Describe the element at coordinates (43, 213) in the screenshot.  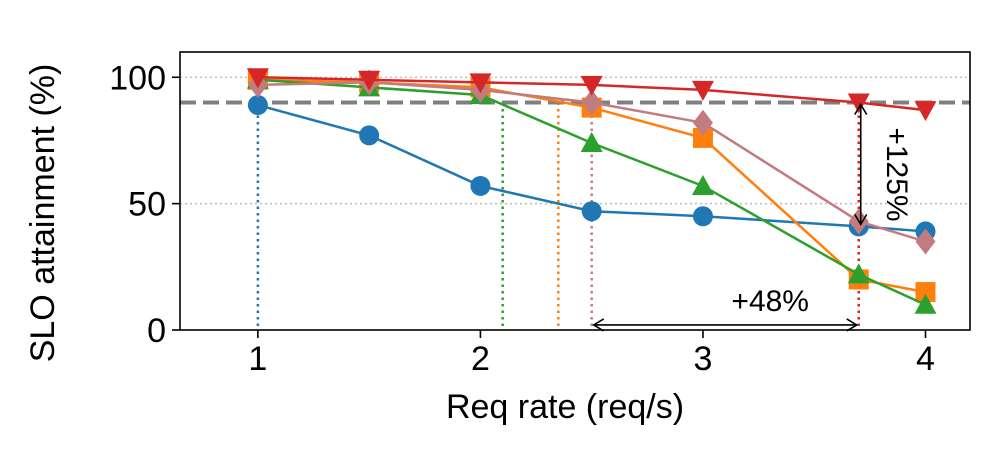
I see `y-axis-label: SLO attainment (%)` at that location.